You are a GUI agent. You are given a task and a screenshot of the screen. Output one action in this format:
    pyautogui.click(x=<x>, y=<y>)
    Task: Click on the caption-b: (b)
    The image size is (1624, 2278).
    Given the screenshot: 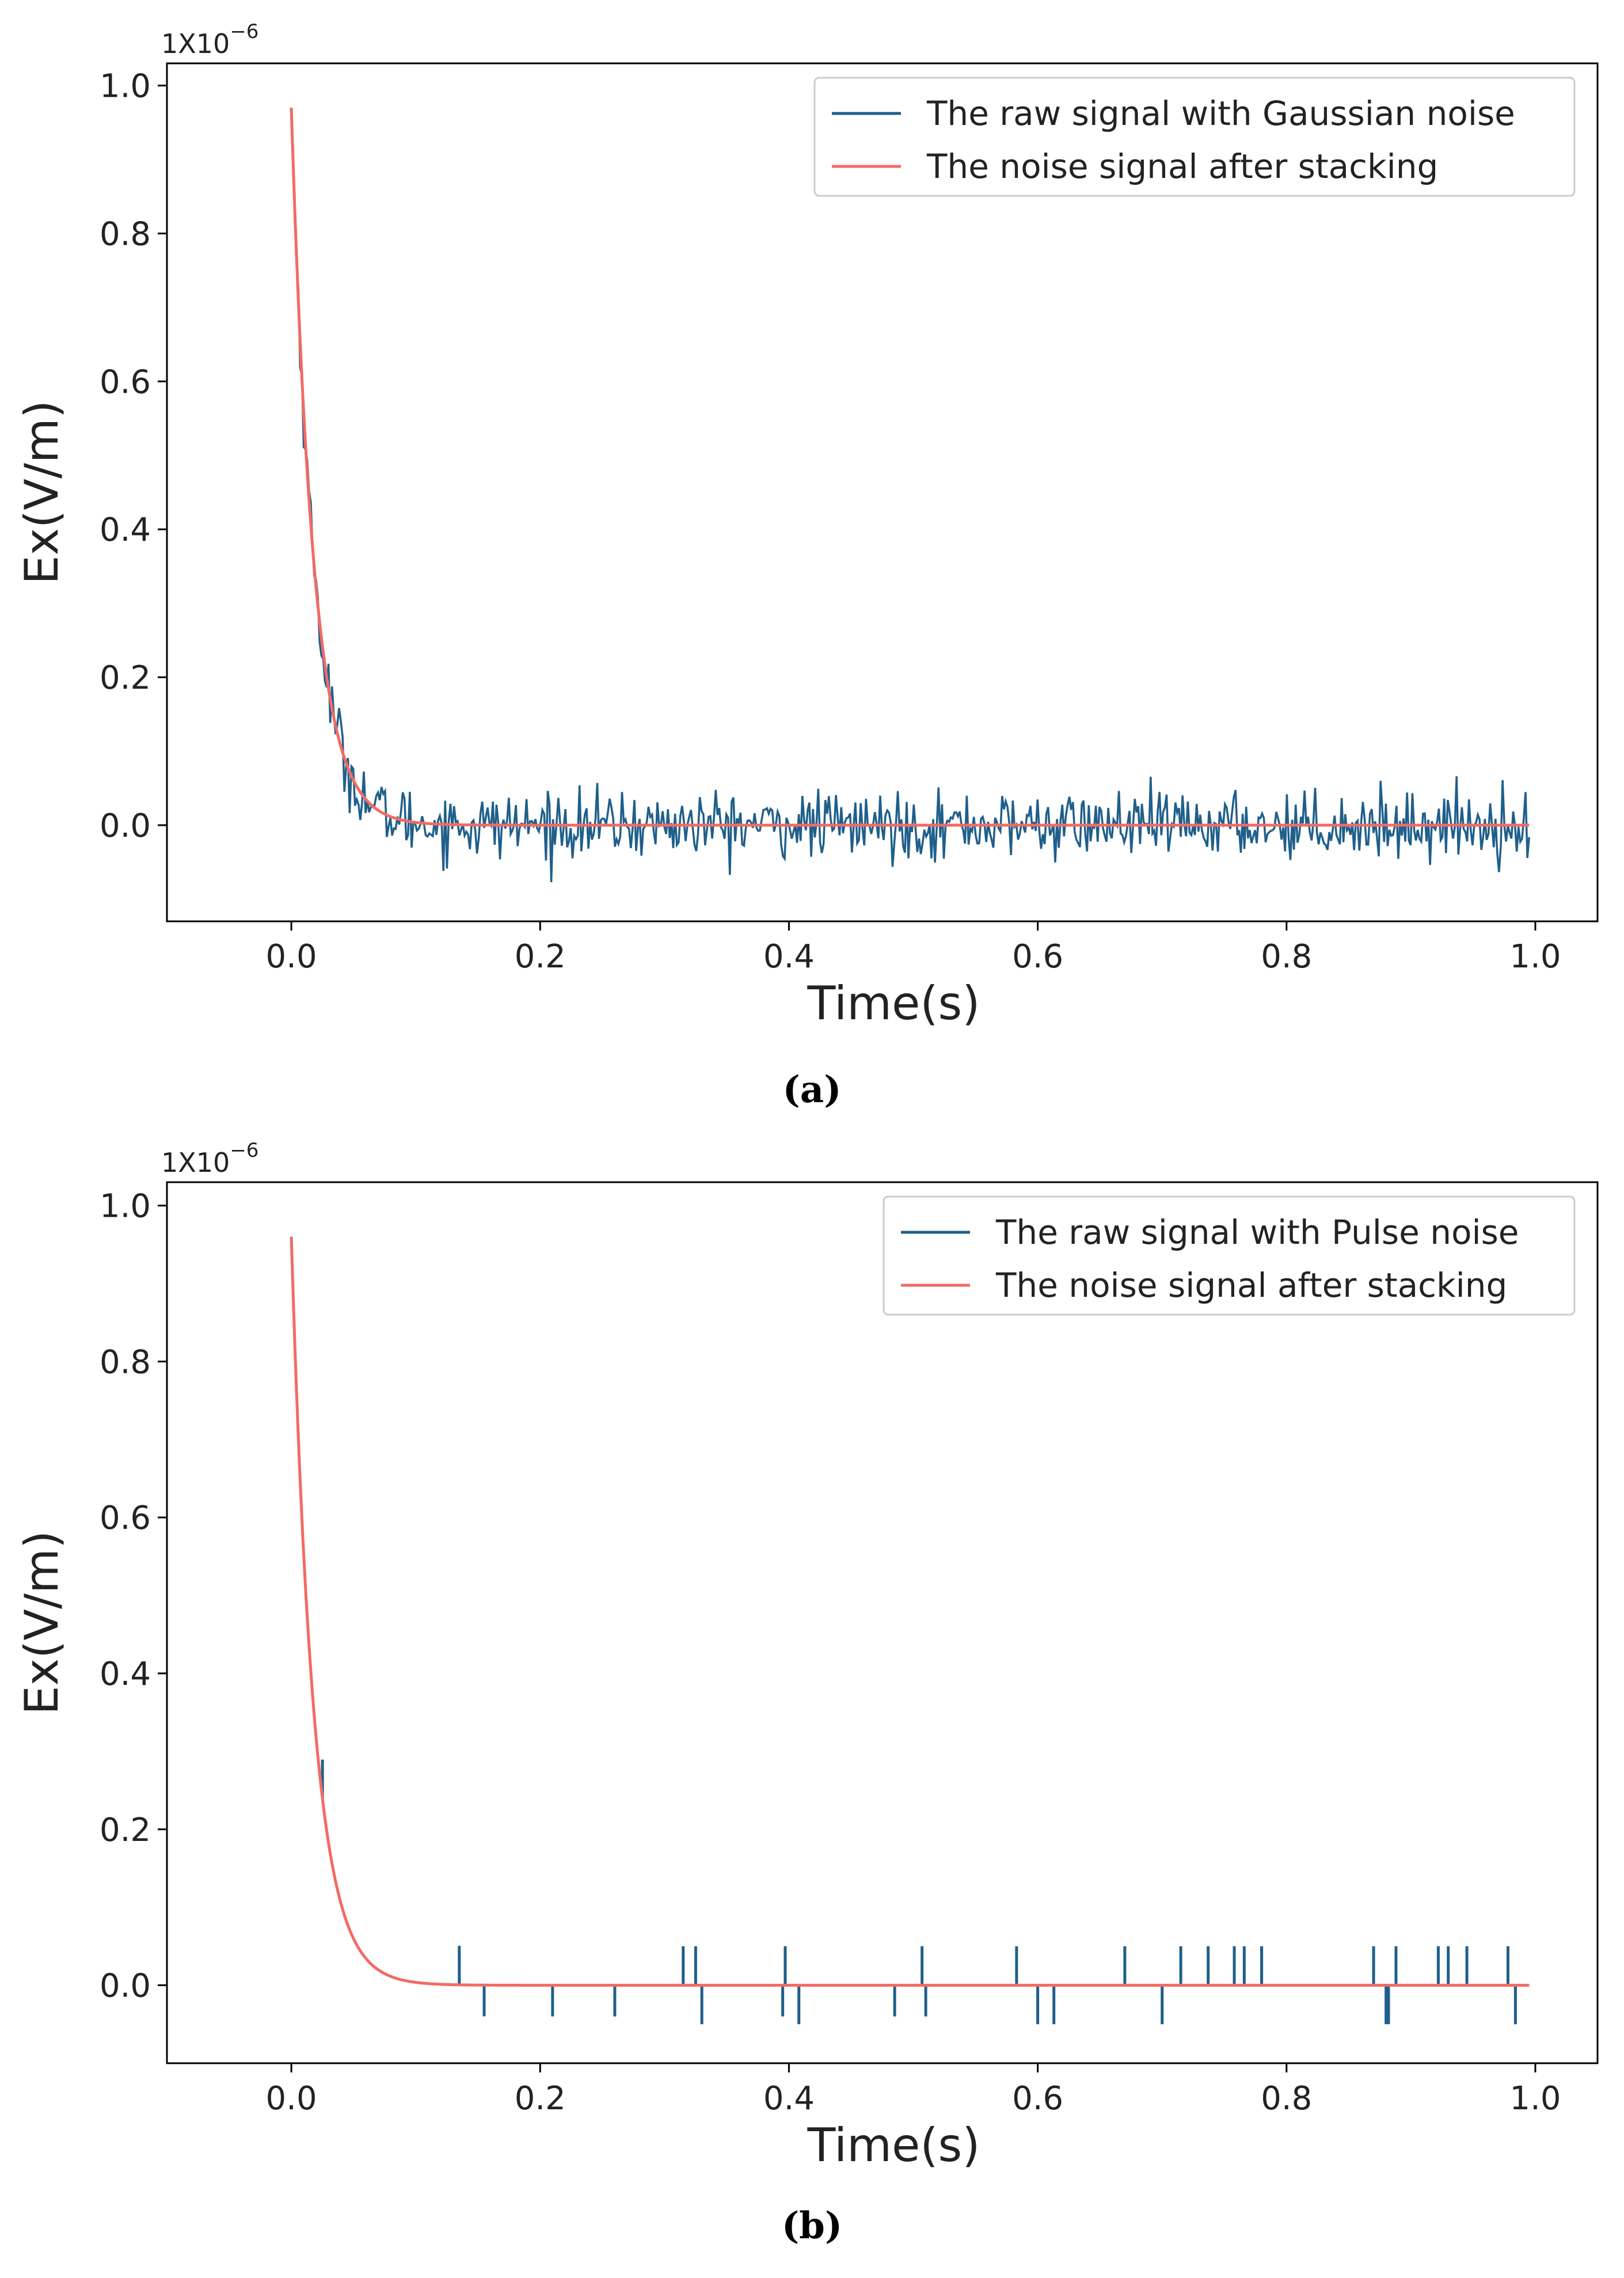 What is the action you would take?
    pyautogui.click(x=812, y=2225)
    